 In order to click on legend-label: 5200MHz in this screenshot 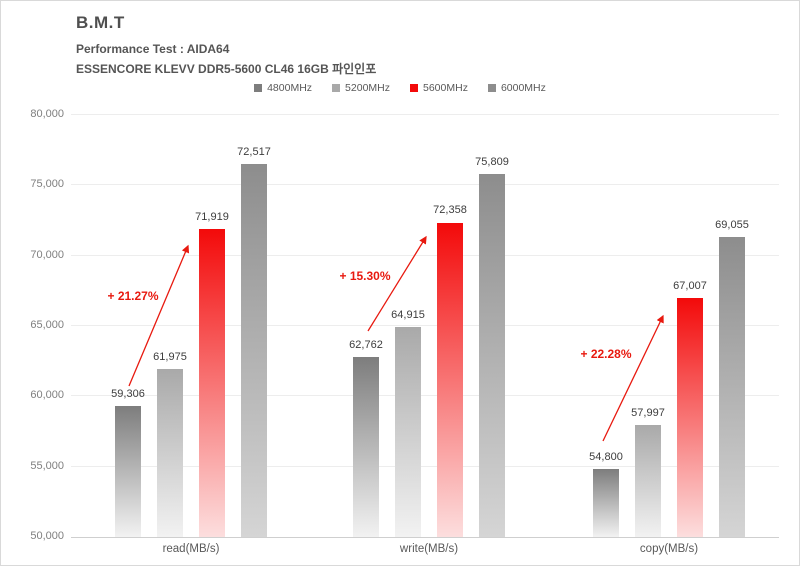, I will do `click(367, 88)`.